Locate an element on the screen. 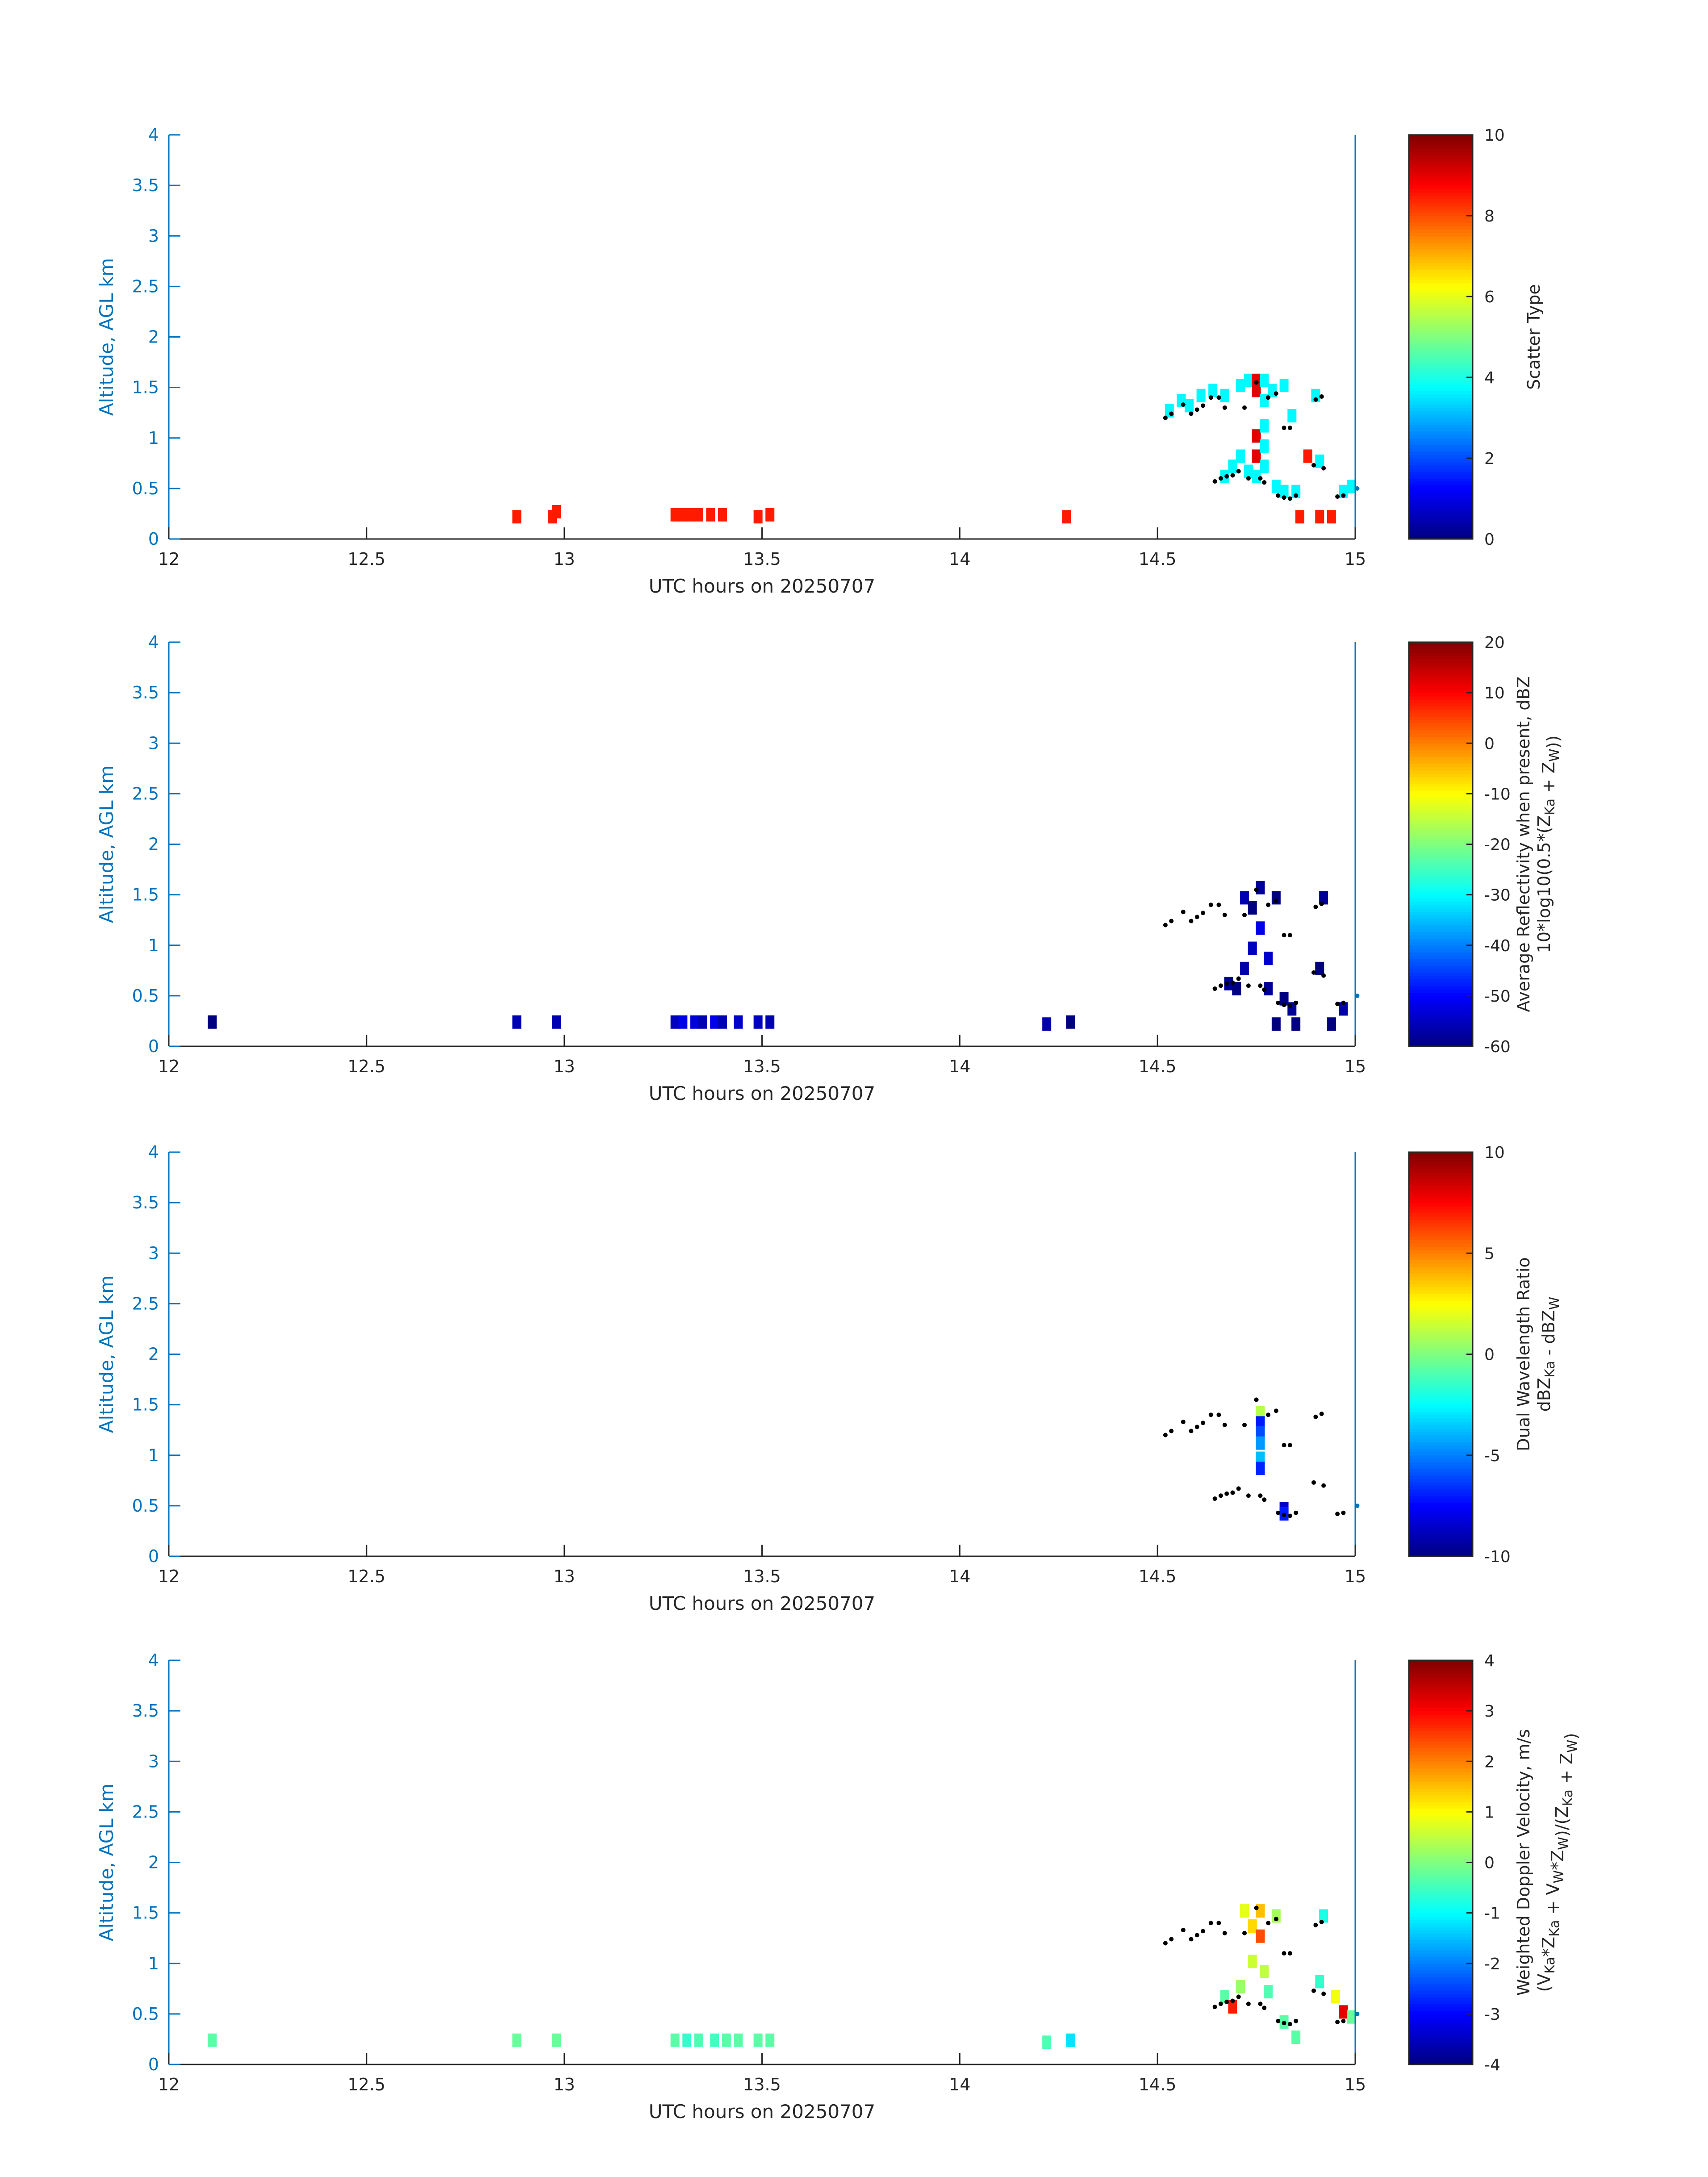  colorbar-frame is located at coordinates (1441, 337).